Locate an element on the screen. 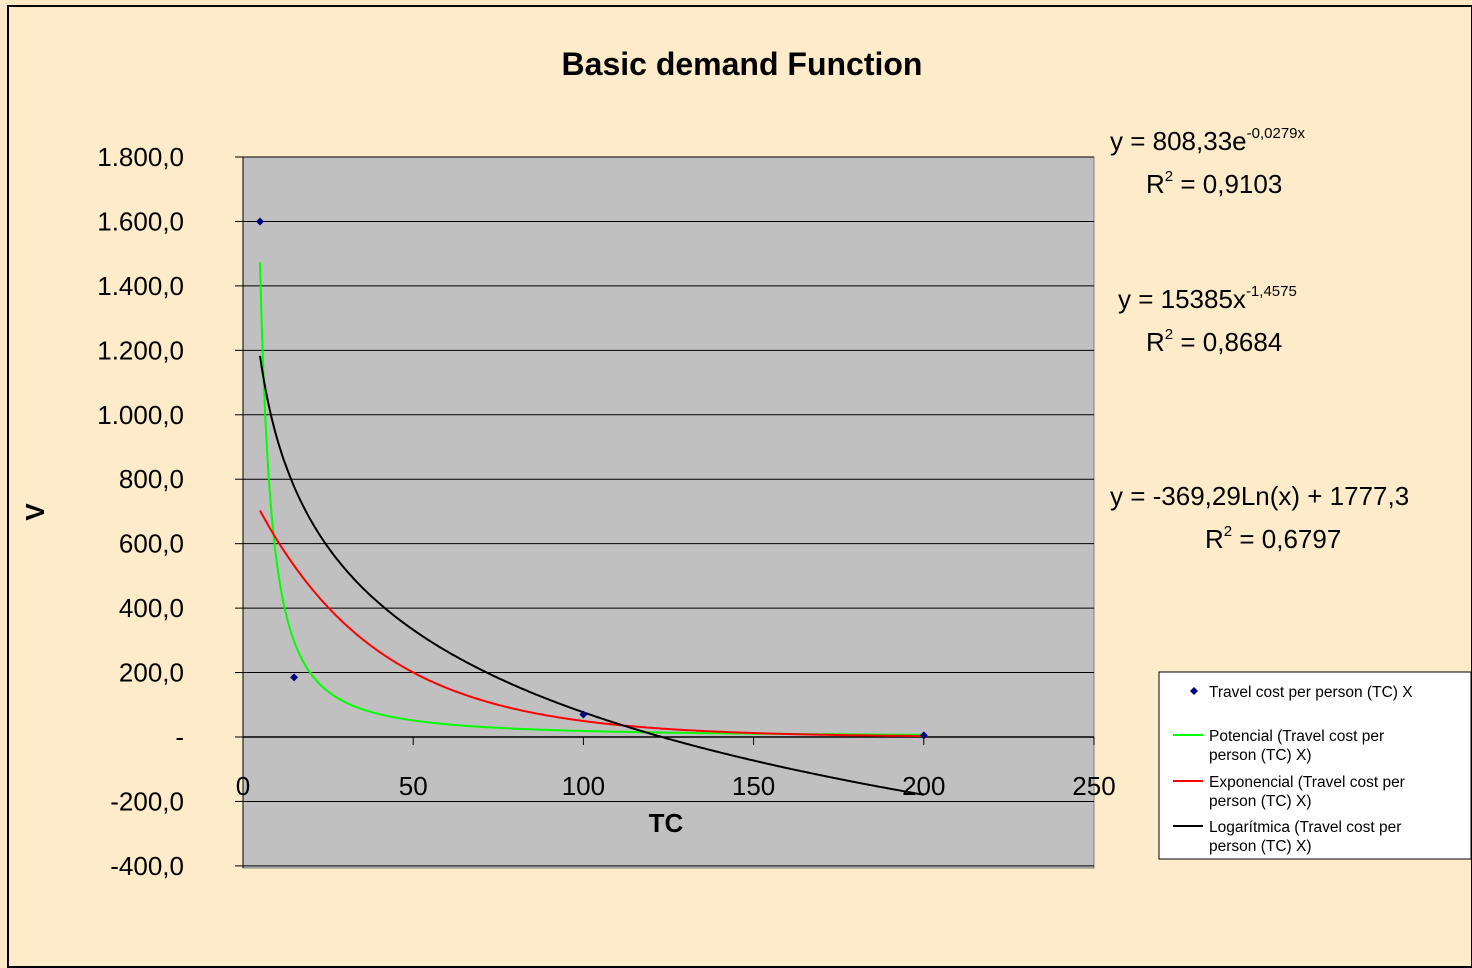 The width and height of the screenshot is (1472, 968). legend-label: Logarítmica (Travel cost per is located at coordinates (1305, 827).